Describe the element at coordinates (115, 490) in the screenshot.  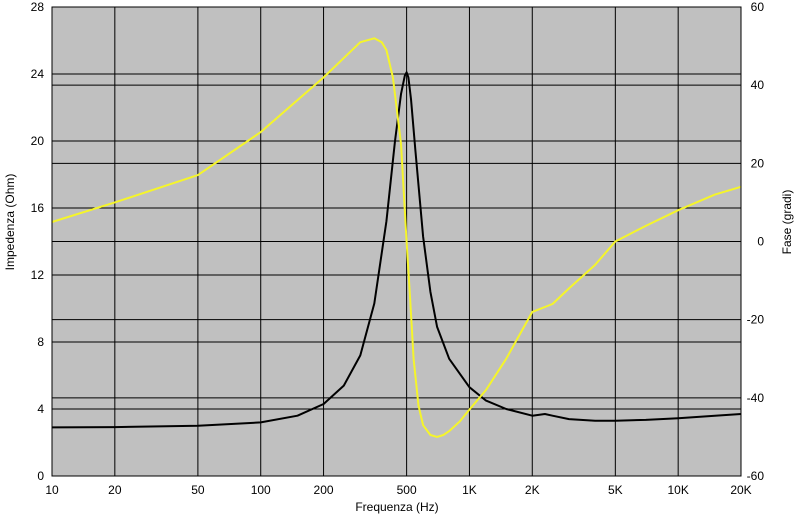
I see `x-tick-label: 20` at that location.